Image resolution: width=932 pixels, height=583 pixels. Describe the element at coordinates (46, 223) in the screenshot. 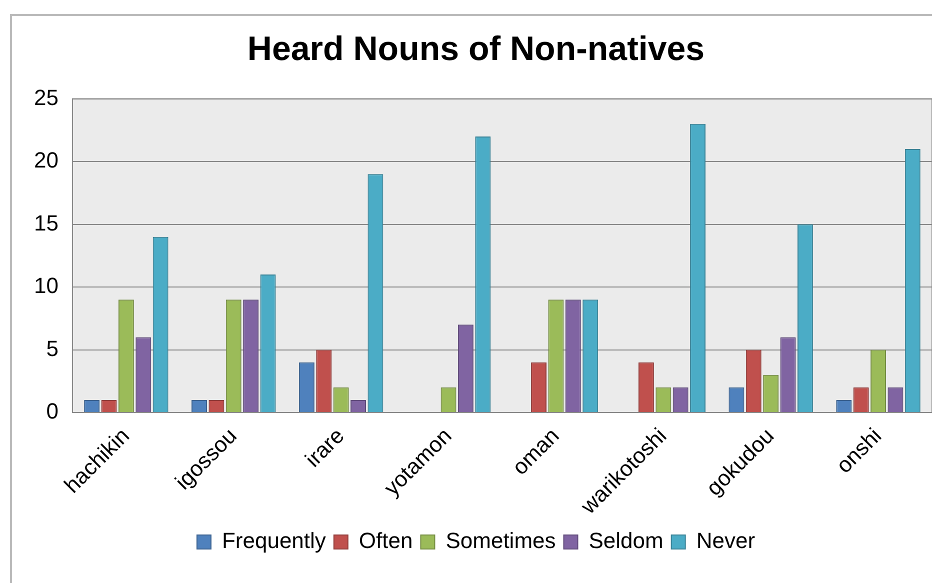

I see `y-tick-label: 15` at that location.